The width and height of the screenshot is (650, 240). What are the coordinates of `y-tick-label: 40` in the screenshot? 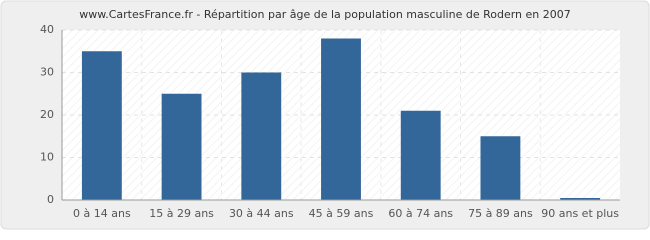 It's located at (47, 29).